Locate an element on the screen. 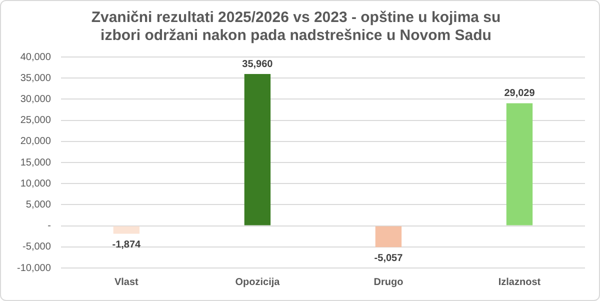 Image resolution: width=600 pixels, height=301 pixels. data-label: -5,057 is located at coordinates (389, 258).